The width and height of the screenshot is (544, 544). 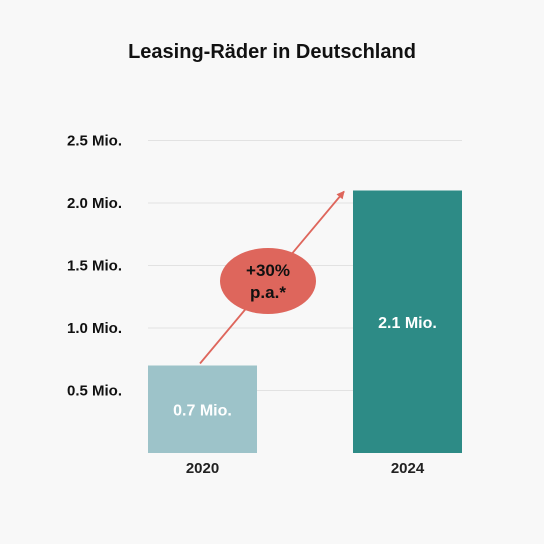 I want to click on bar-data-label: 0.7 Mio., so click(x=202, y=410).